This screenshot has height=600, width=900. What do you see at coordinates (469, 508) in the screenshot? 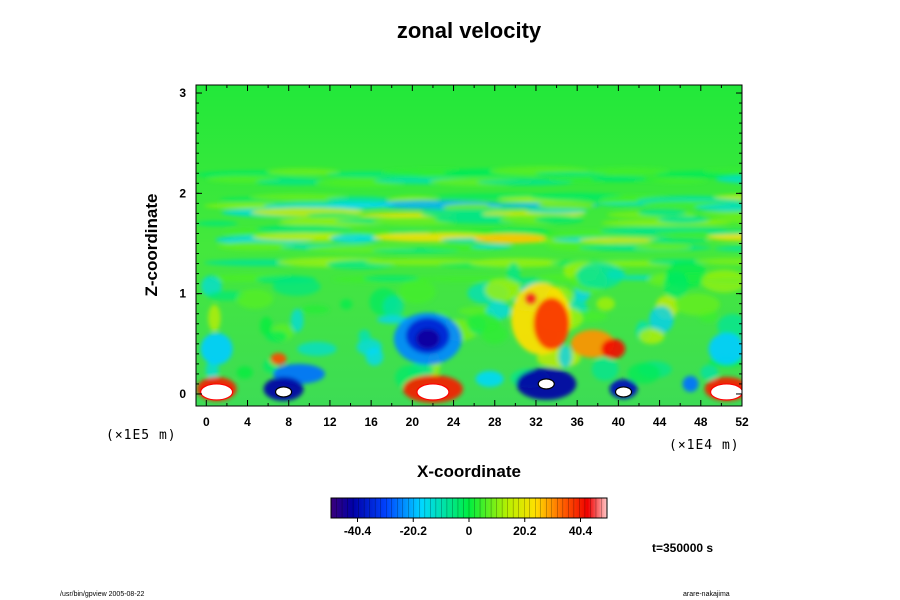
I see `colorbar-divisions` at bounding box center [469, 508].